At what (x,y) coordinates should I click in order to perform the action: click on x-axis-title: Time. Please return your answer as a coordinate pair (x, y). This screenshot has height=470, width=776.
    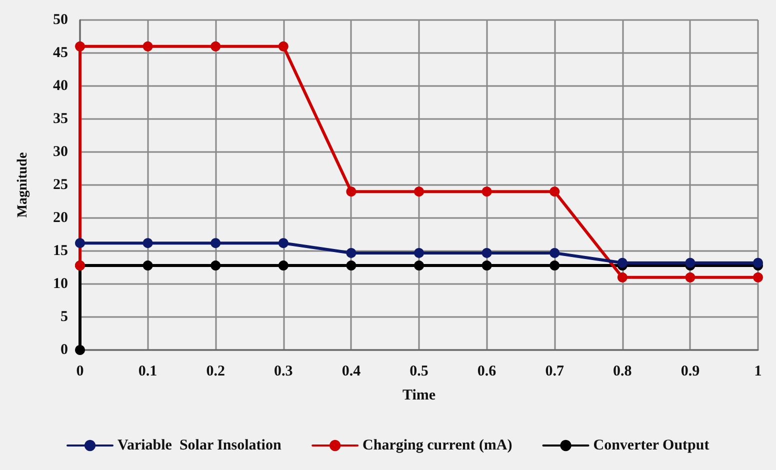
    Looking at the image, I should click on (419, 396).